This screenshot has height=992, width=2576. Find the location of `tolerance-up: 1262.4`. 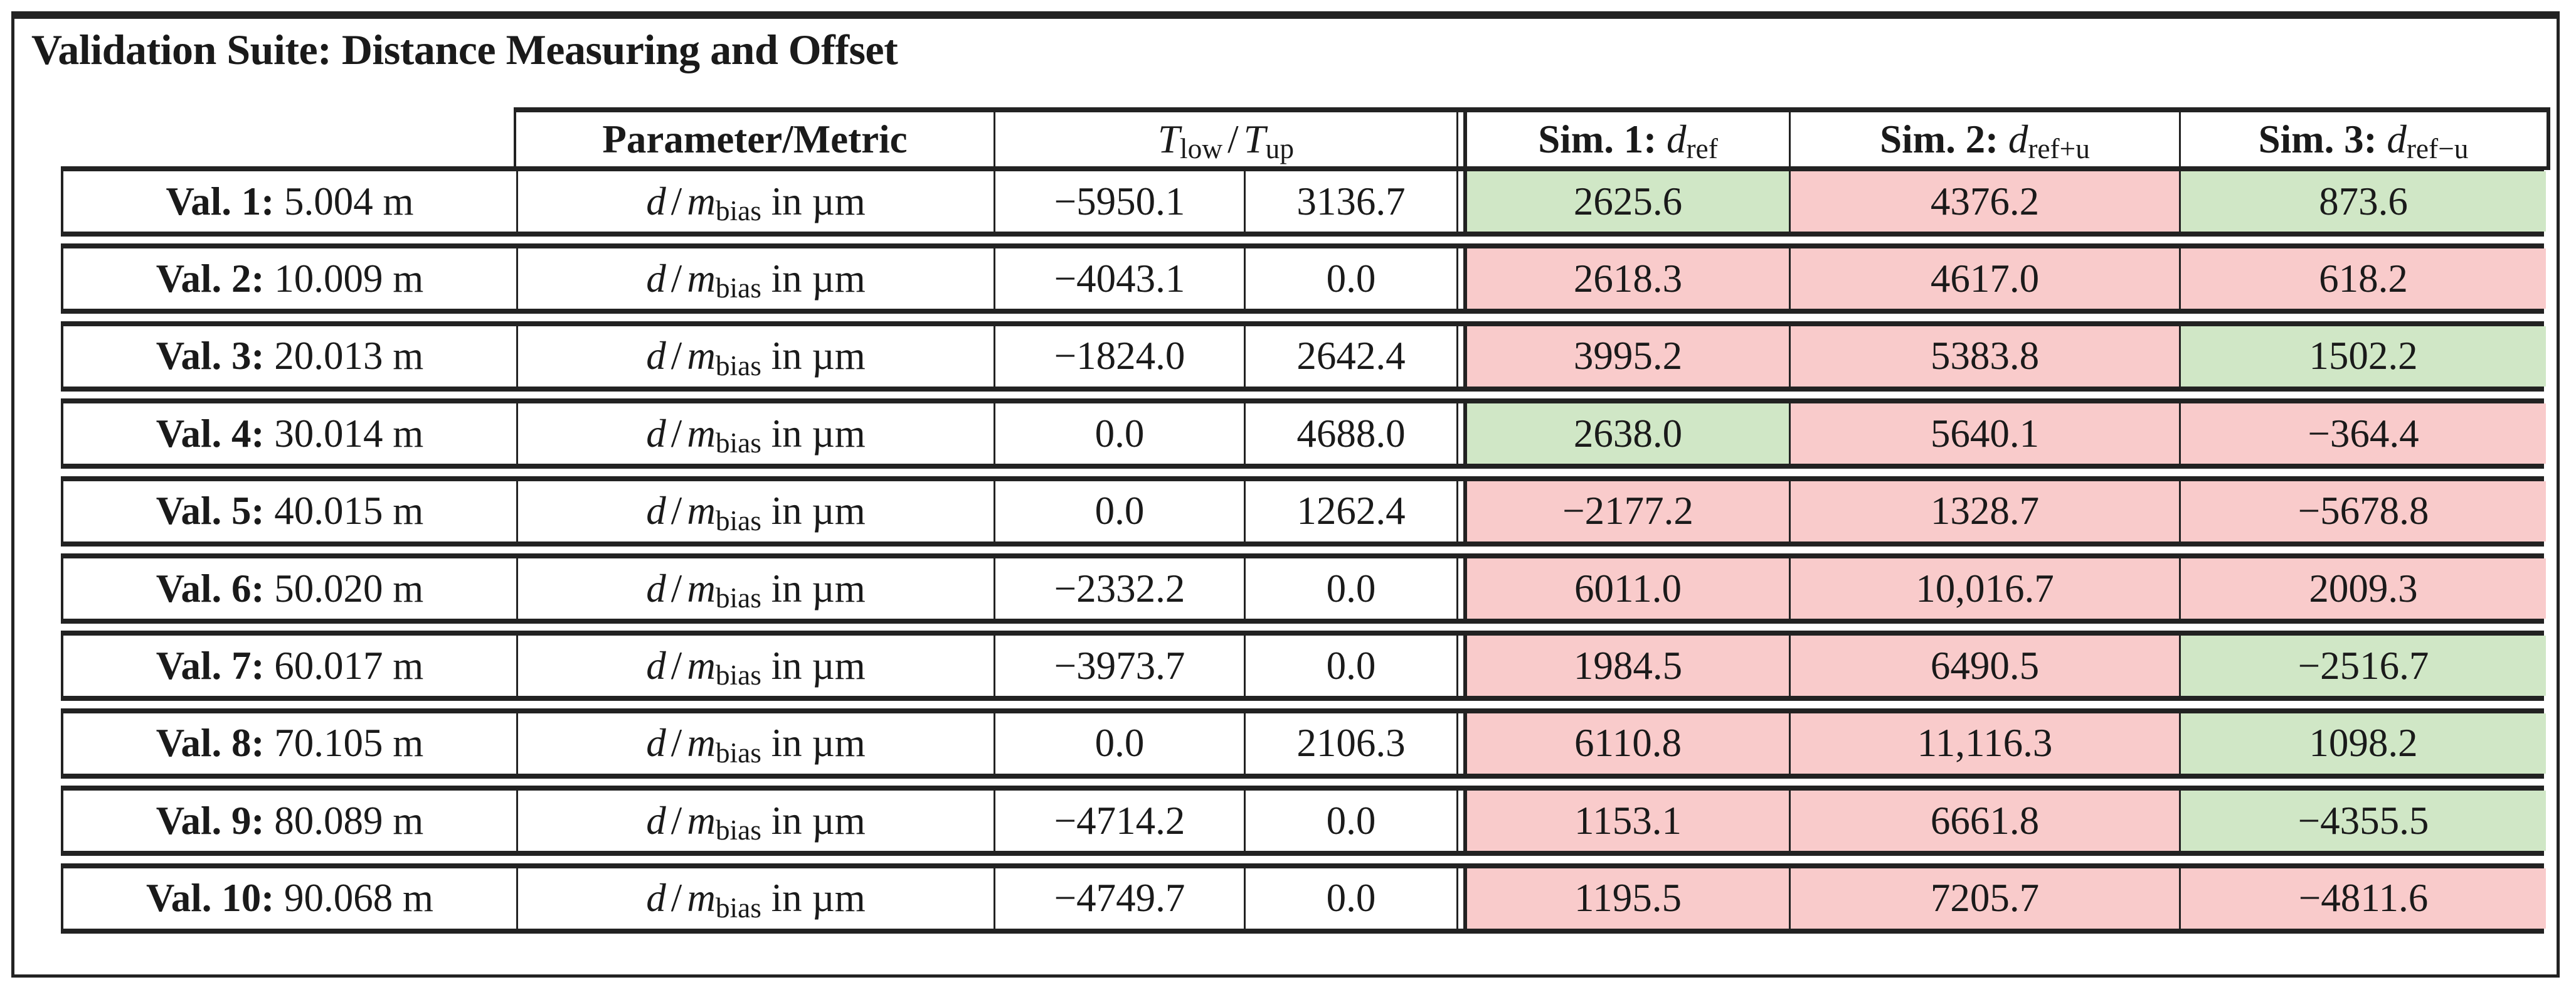

tolerance-up: 1262.4 is located at coordinates (1350, 511).